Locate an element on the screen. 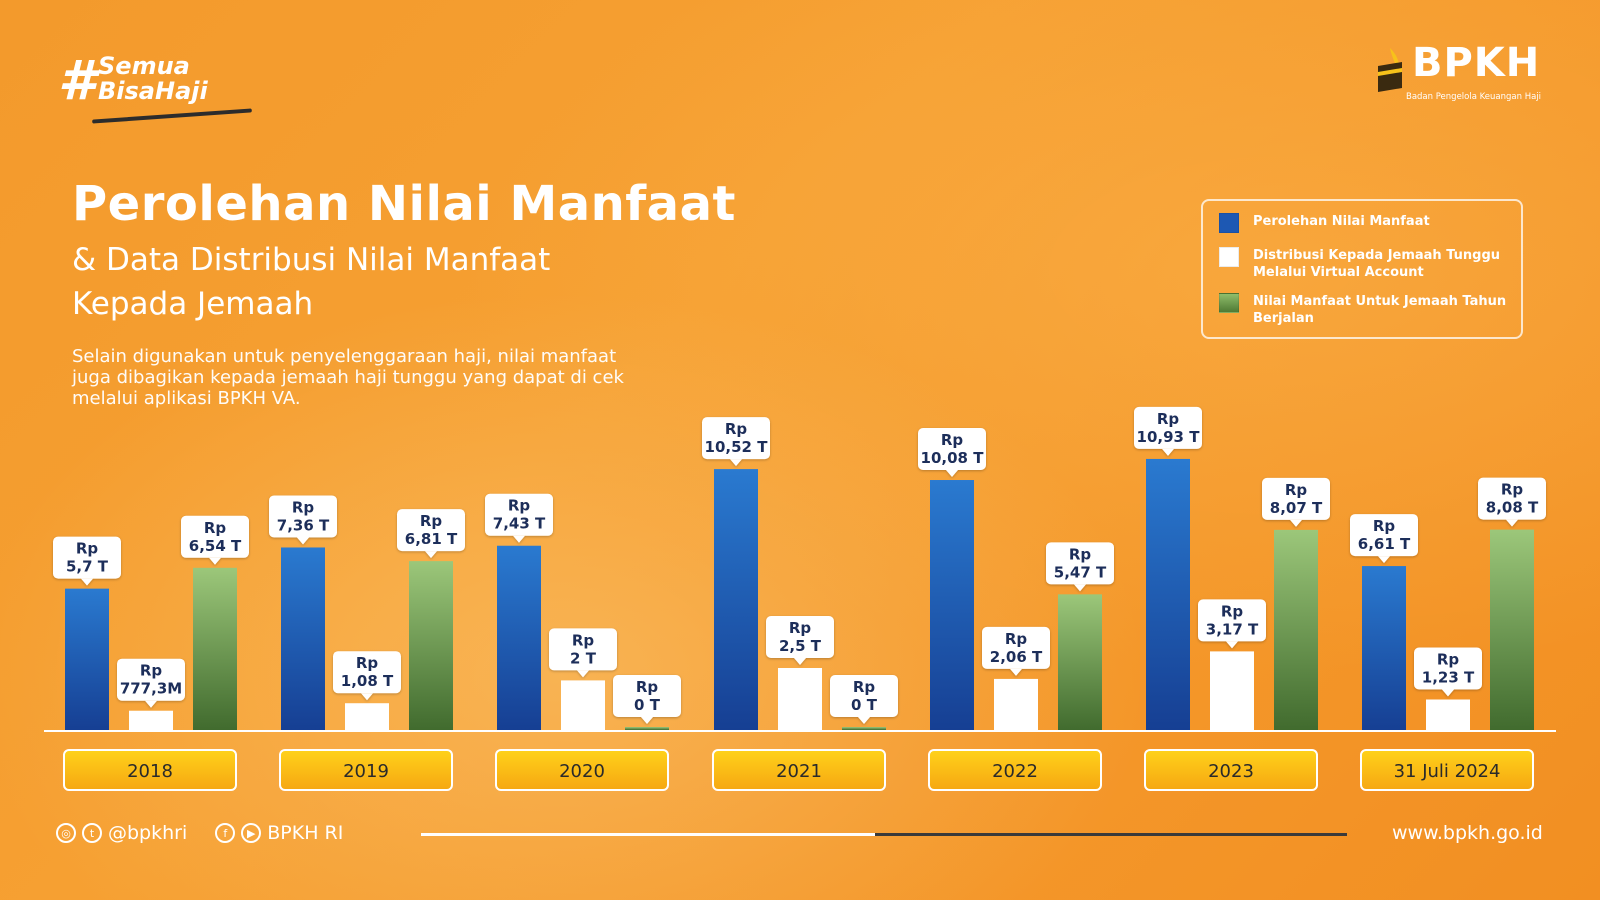 The height and width of the screenshot is (900, 1600). data-label-value: 10,52 T is located at coordinates (737, 447).